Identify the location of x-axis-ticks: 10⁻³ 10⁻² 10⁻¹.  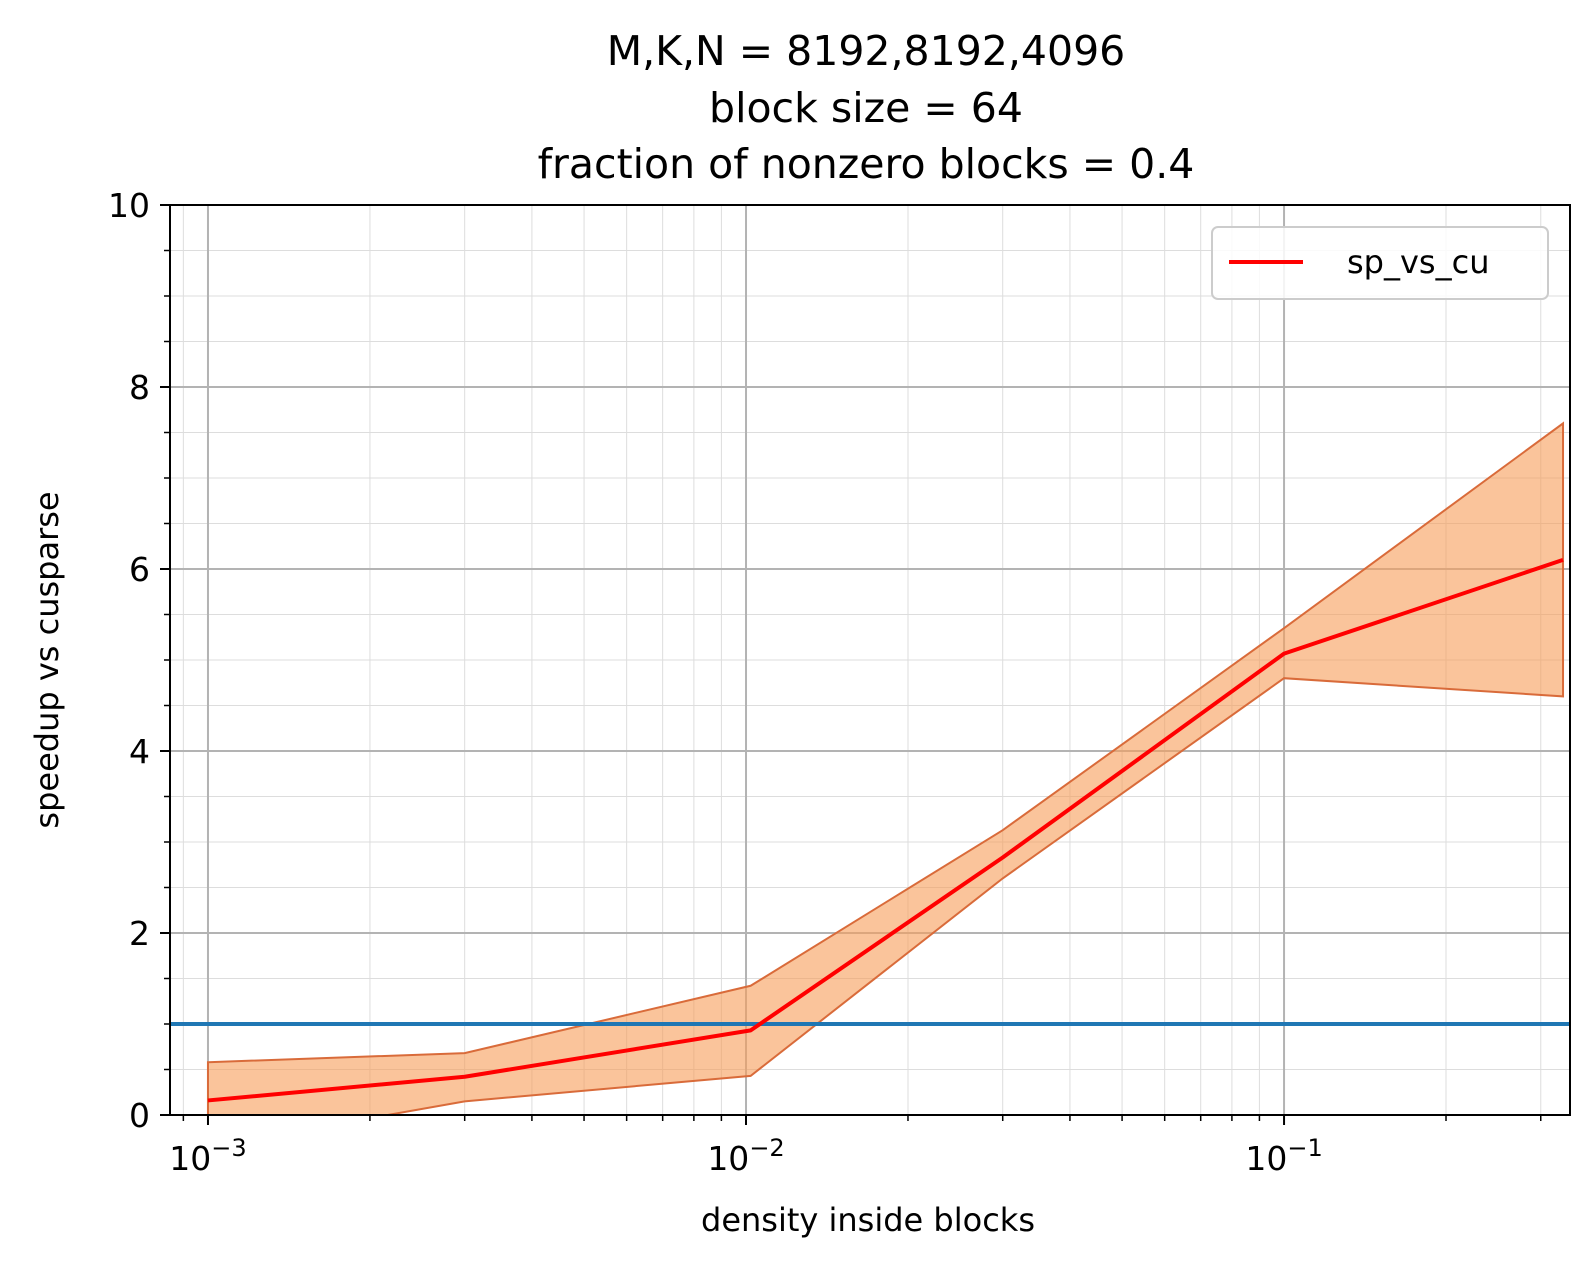
(855, 1146).